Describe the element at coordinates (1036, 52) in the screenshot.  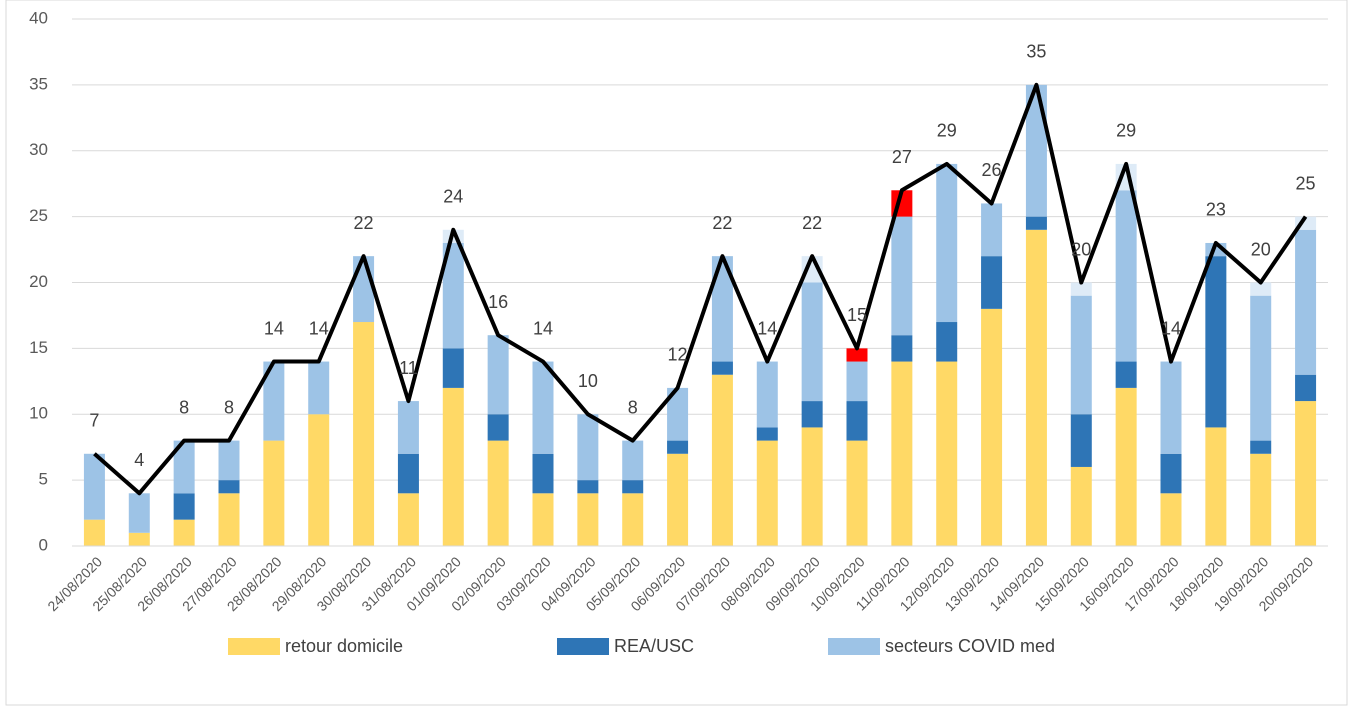
I see `data-label: 35` at that location.